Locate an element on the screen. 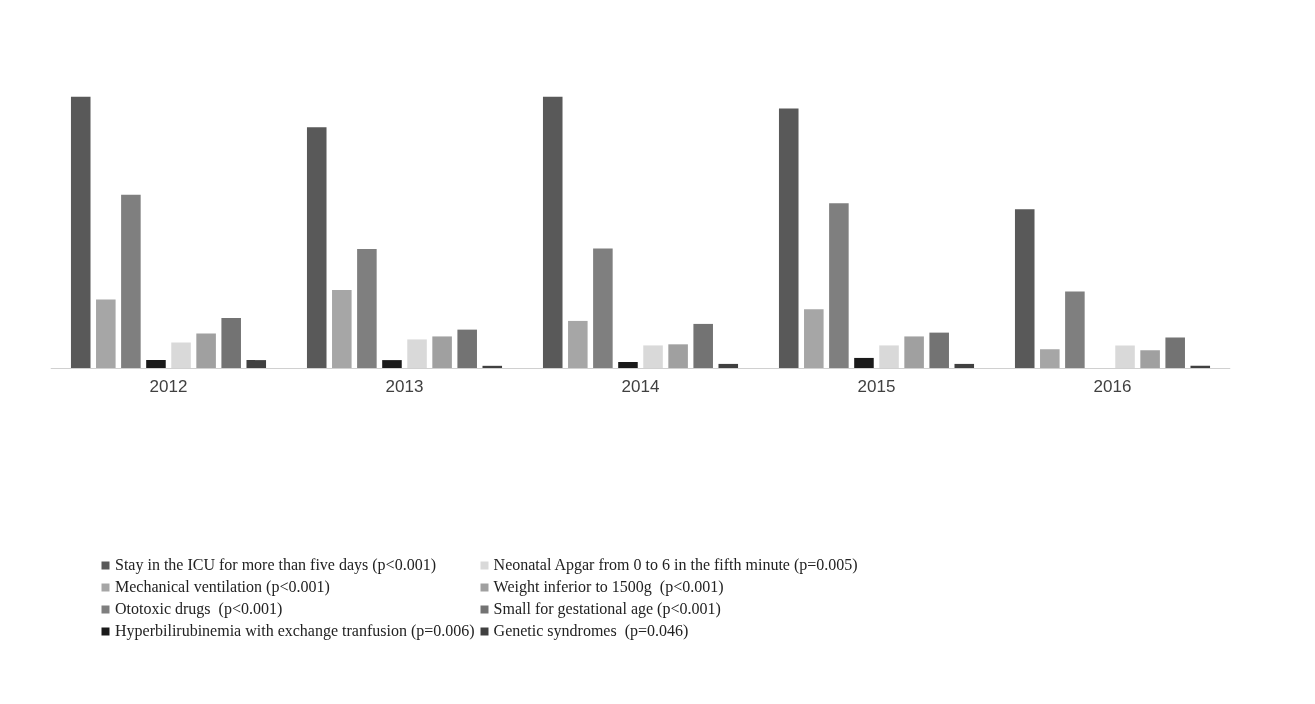 The image size is (1315, 704). x-tick-label: 2015 is located at coordinates (876, 386).